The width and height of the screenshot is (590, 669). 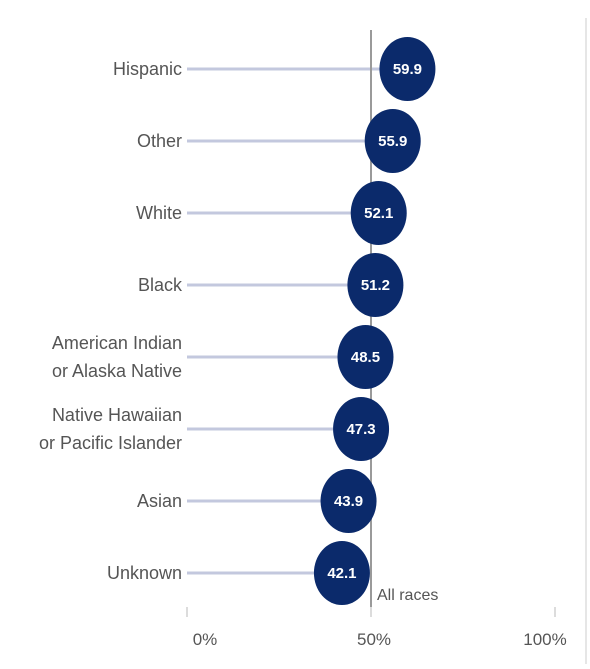 I want to click on value-label-native-hawaiian-or-pacific-islander: 47.3, so click(x=360, y=429).